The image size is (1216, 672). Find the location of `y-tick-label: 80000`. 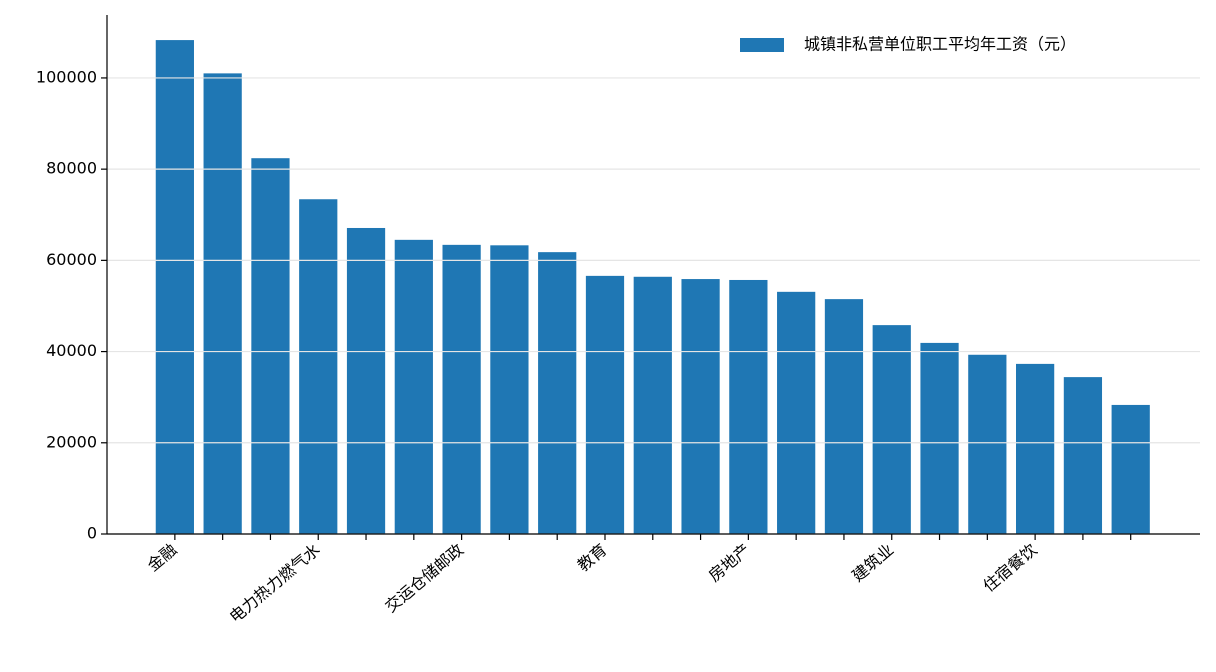

y-tick-label: 80000 is located at coordinates (71, 168).